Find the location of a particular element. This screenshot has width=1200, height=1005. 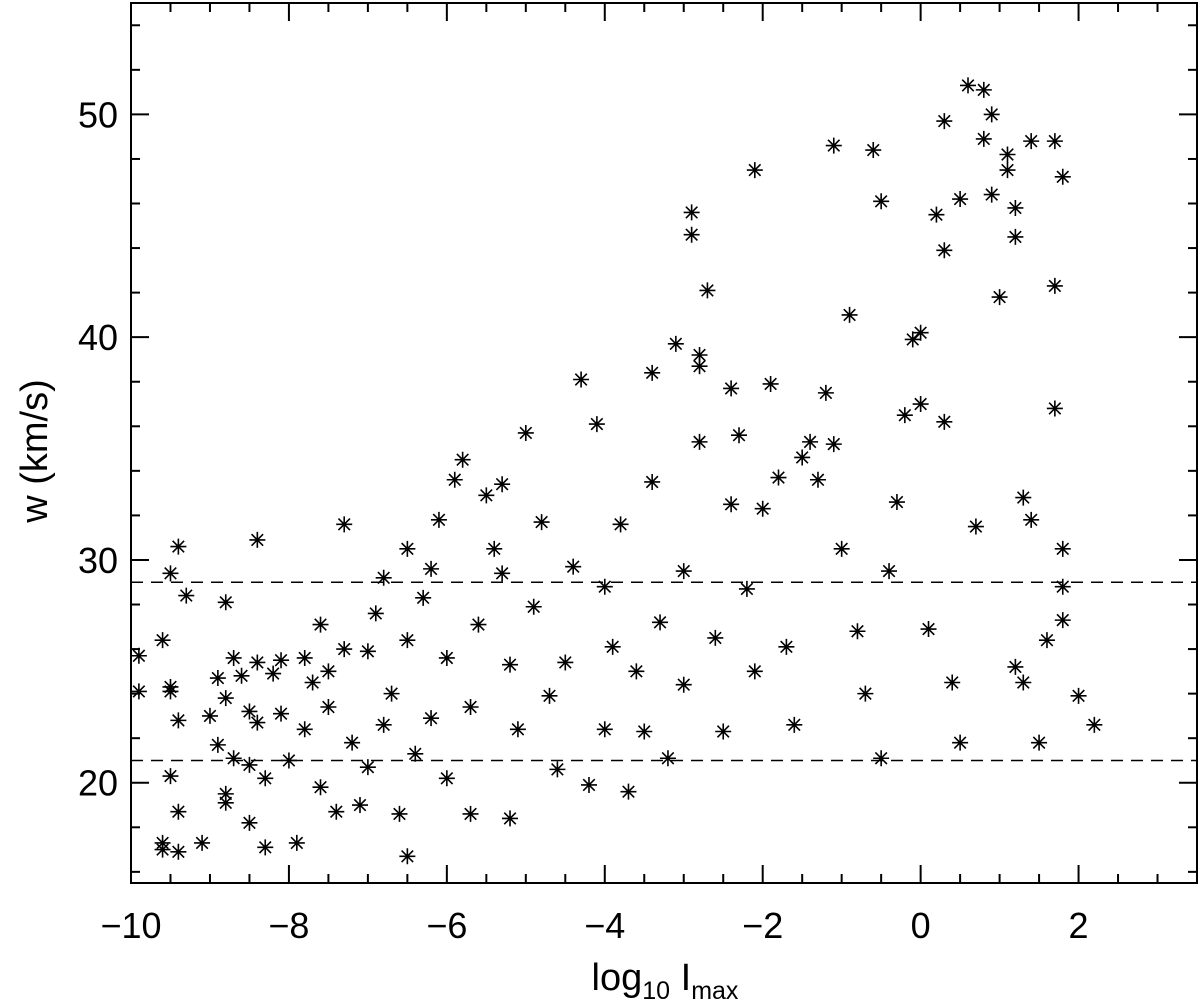

x-tick-label: −4 is located at coordinates (604, 925).